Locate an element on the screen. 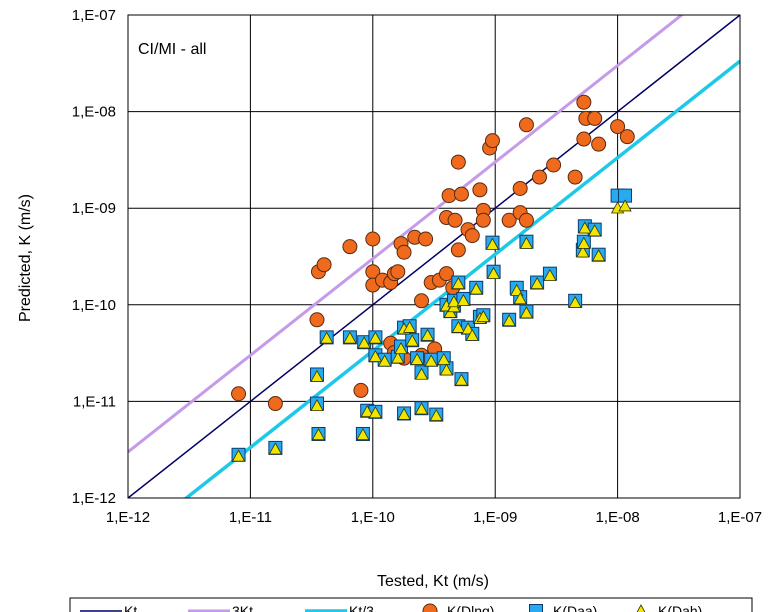 This screenshot has height=612, width=772. x-tick-label: 1,E-09 is located at coordinates (495, 517).